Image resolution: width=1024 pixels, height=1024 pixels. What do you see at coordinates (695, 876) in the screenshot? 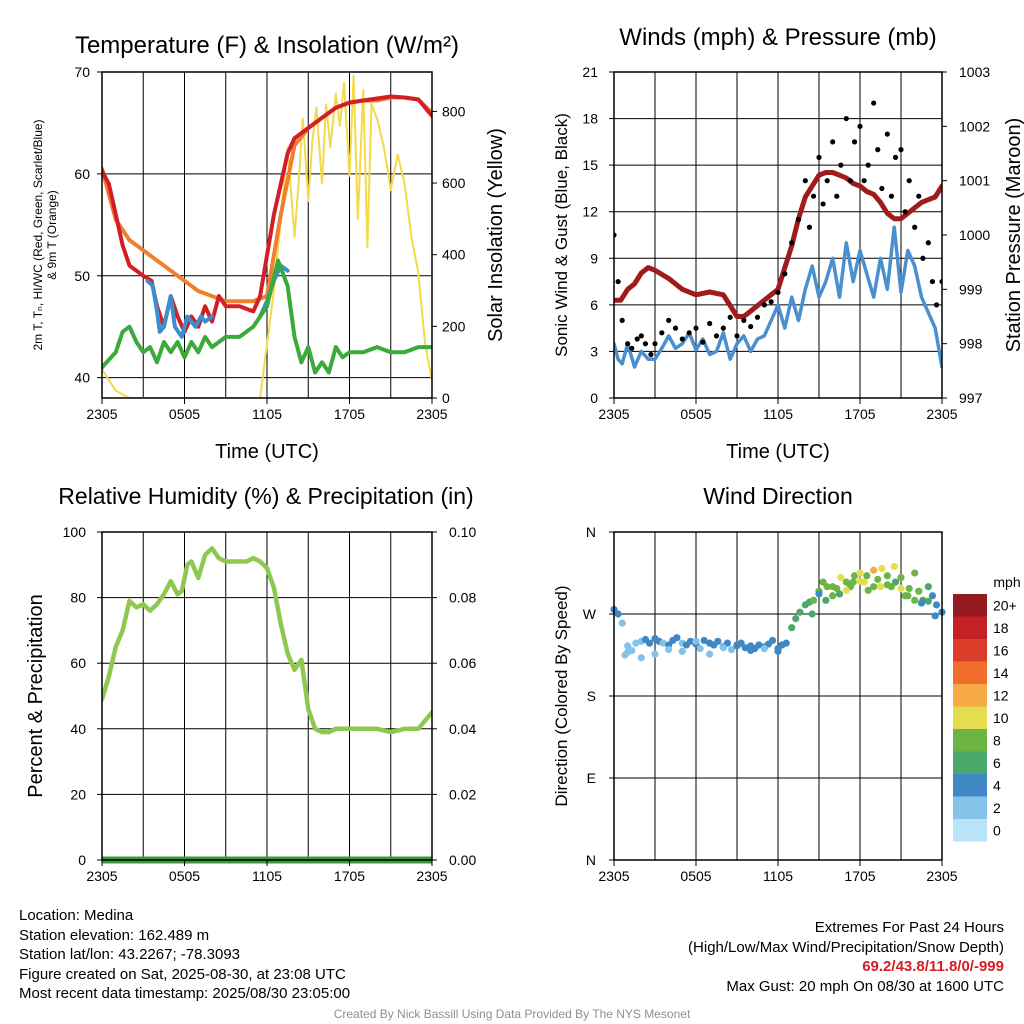
I see `x-tick-label: 0505` at bounding box center [695, 876].